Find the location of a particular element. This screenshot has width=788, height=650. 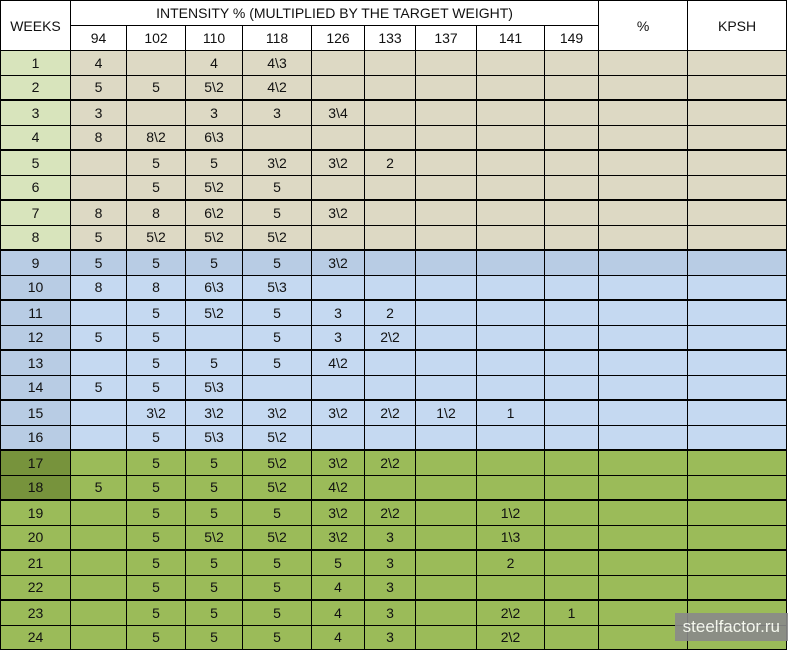

week-cell: 18 is located at coordinates (36, 487).